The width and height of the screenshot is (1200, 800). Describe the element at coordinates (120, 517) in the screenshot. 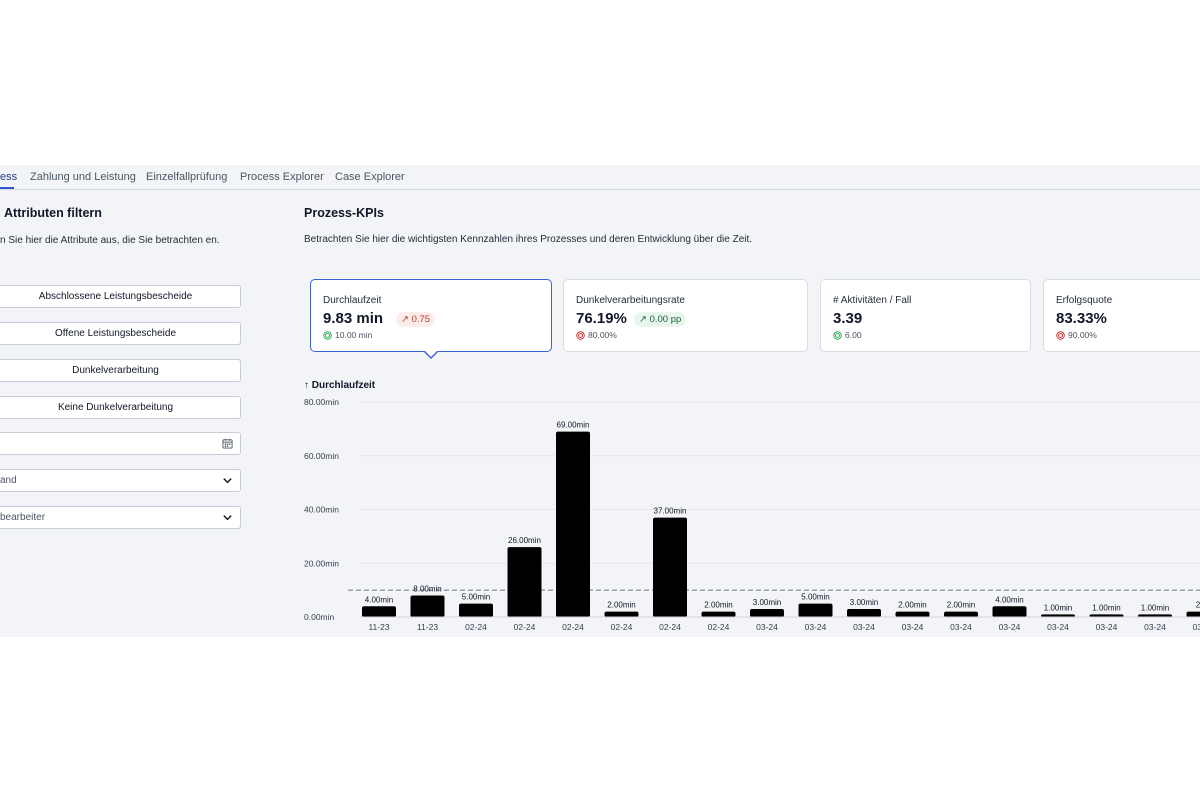

I see `clerk-select: bearbeiter` at that location.